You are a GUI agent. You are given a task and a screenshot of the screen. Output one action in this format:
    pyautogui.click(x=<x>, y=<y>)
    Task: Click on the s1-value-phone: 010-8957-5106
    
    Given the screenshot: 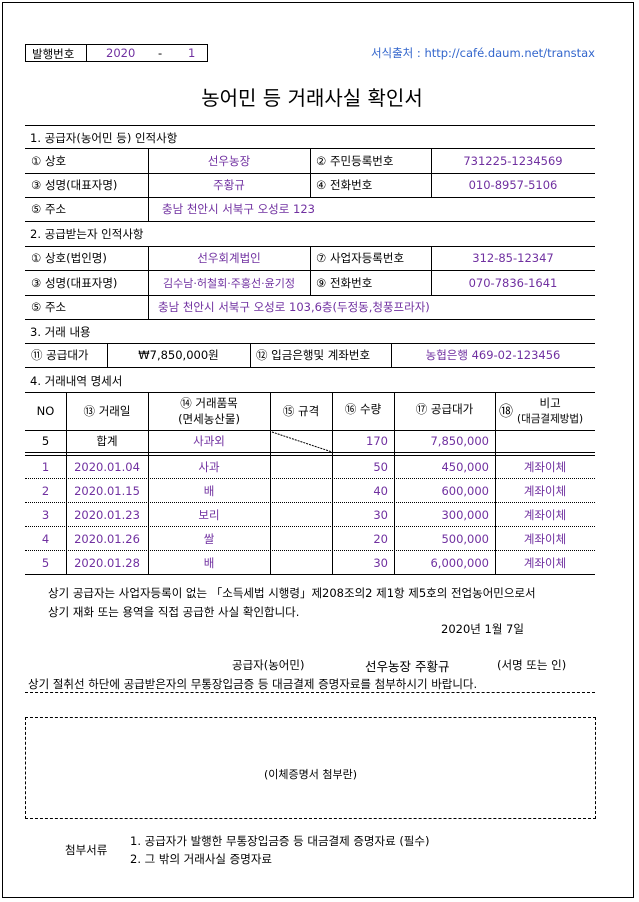 What is the action you would take?
    pyautogui.click(x=513, y=185)
    